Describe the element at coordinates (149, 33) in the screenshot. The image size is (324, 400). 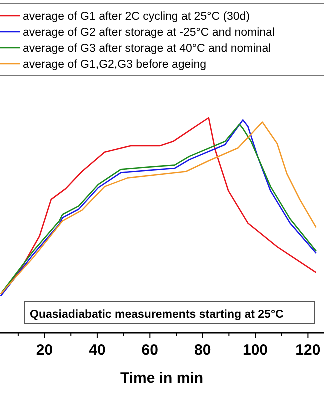
I see `legend-label: average of G2 after storage at -25°C and nominal` at that location.